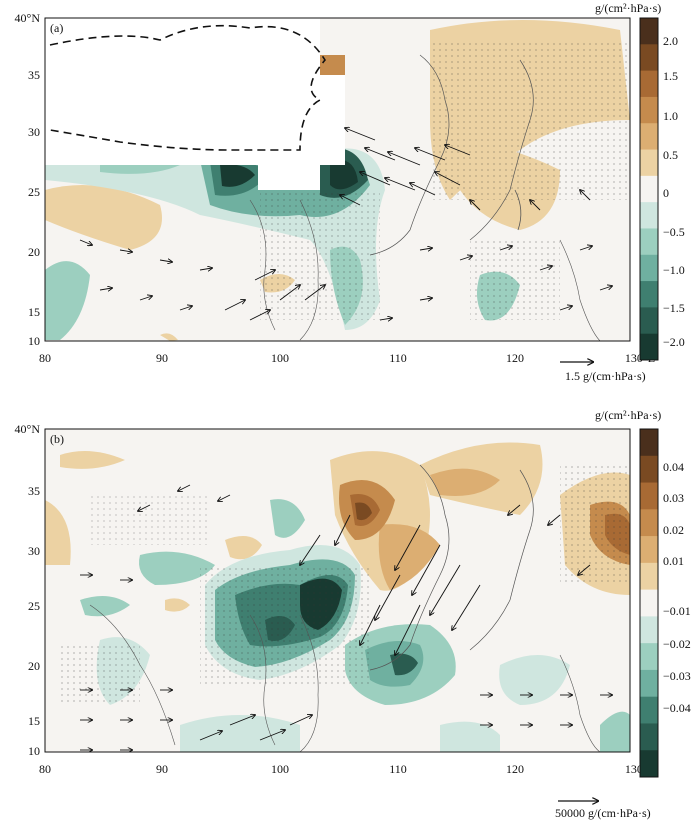  I want to click on reference-vector-label: 1.5 g/(cm·hPa·s), so click(605, 376).